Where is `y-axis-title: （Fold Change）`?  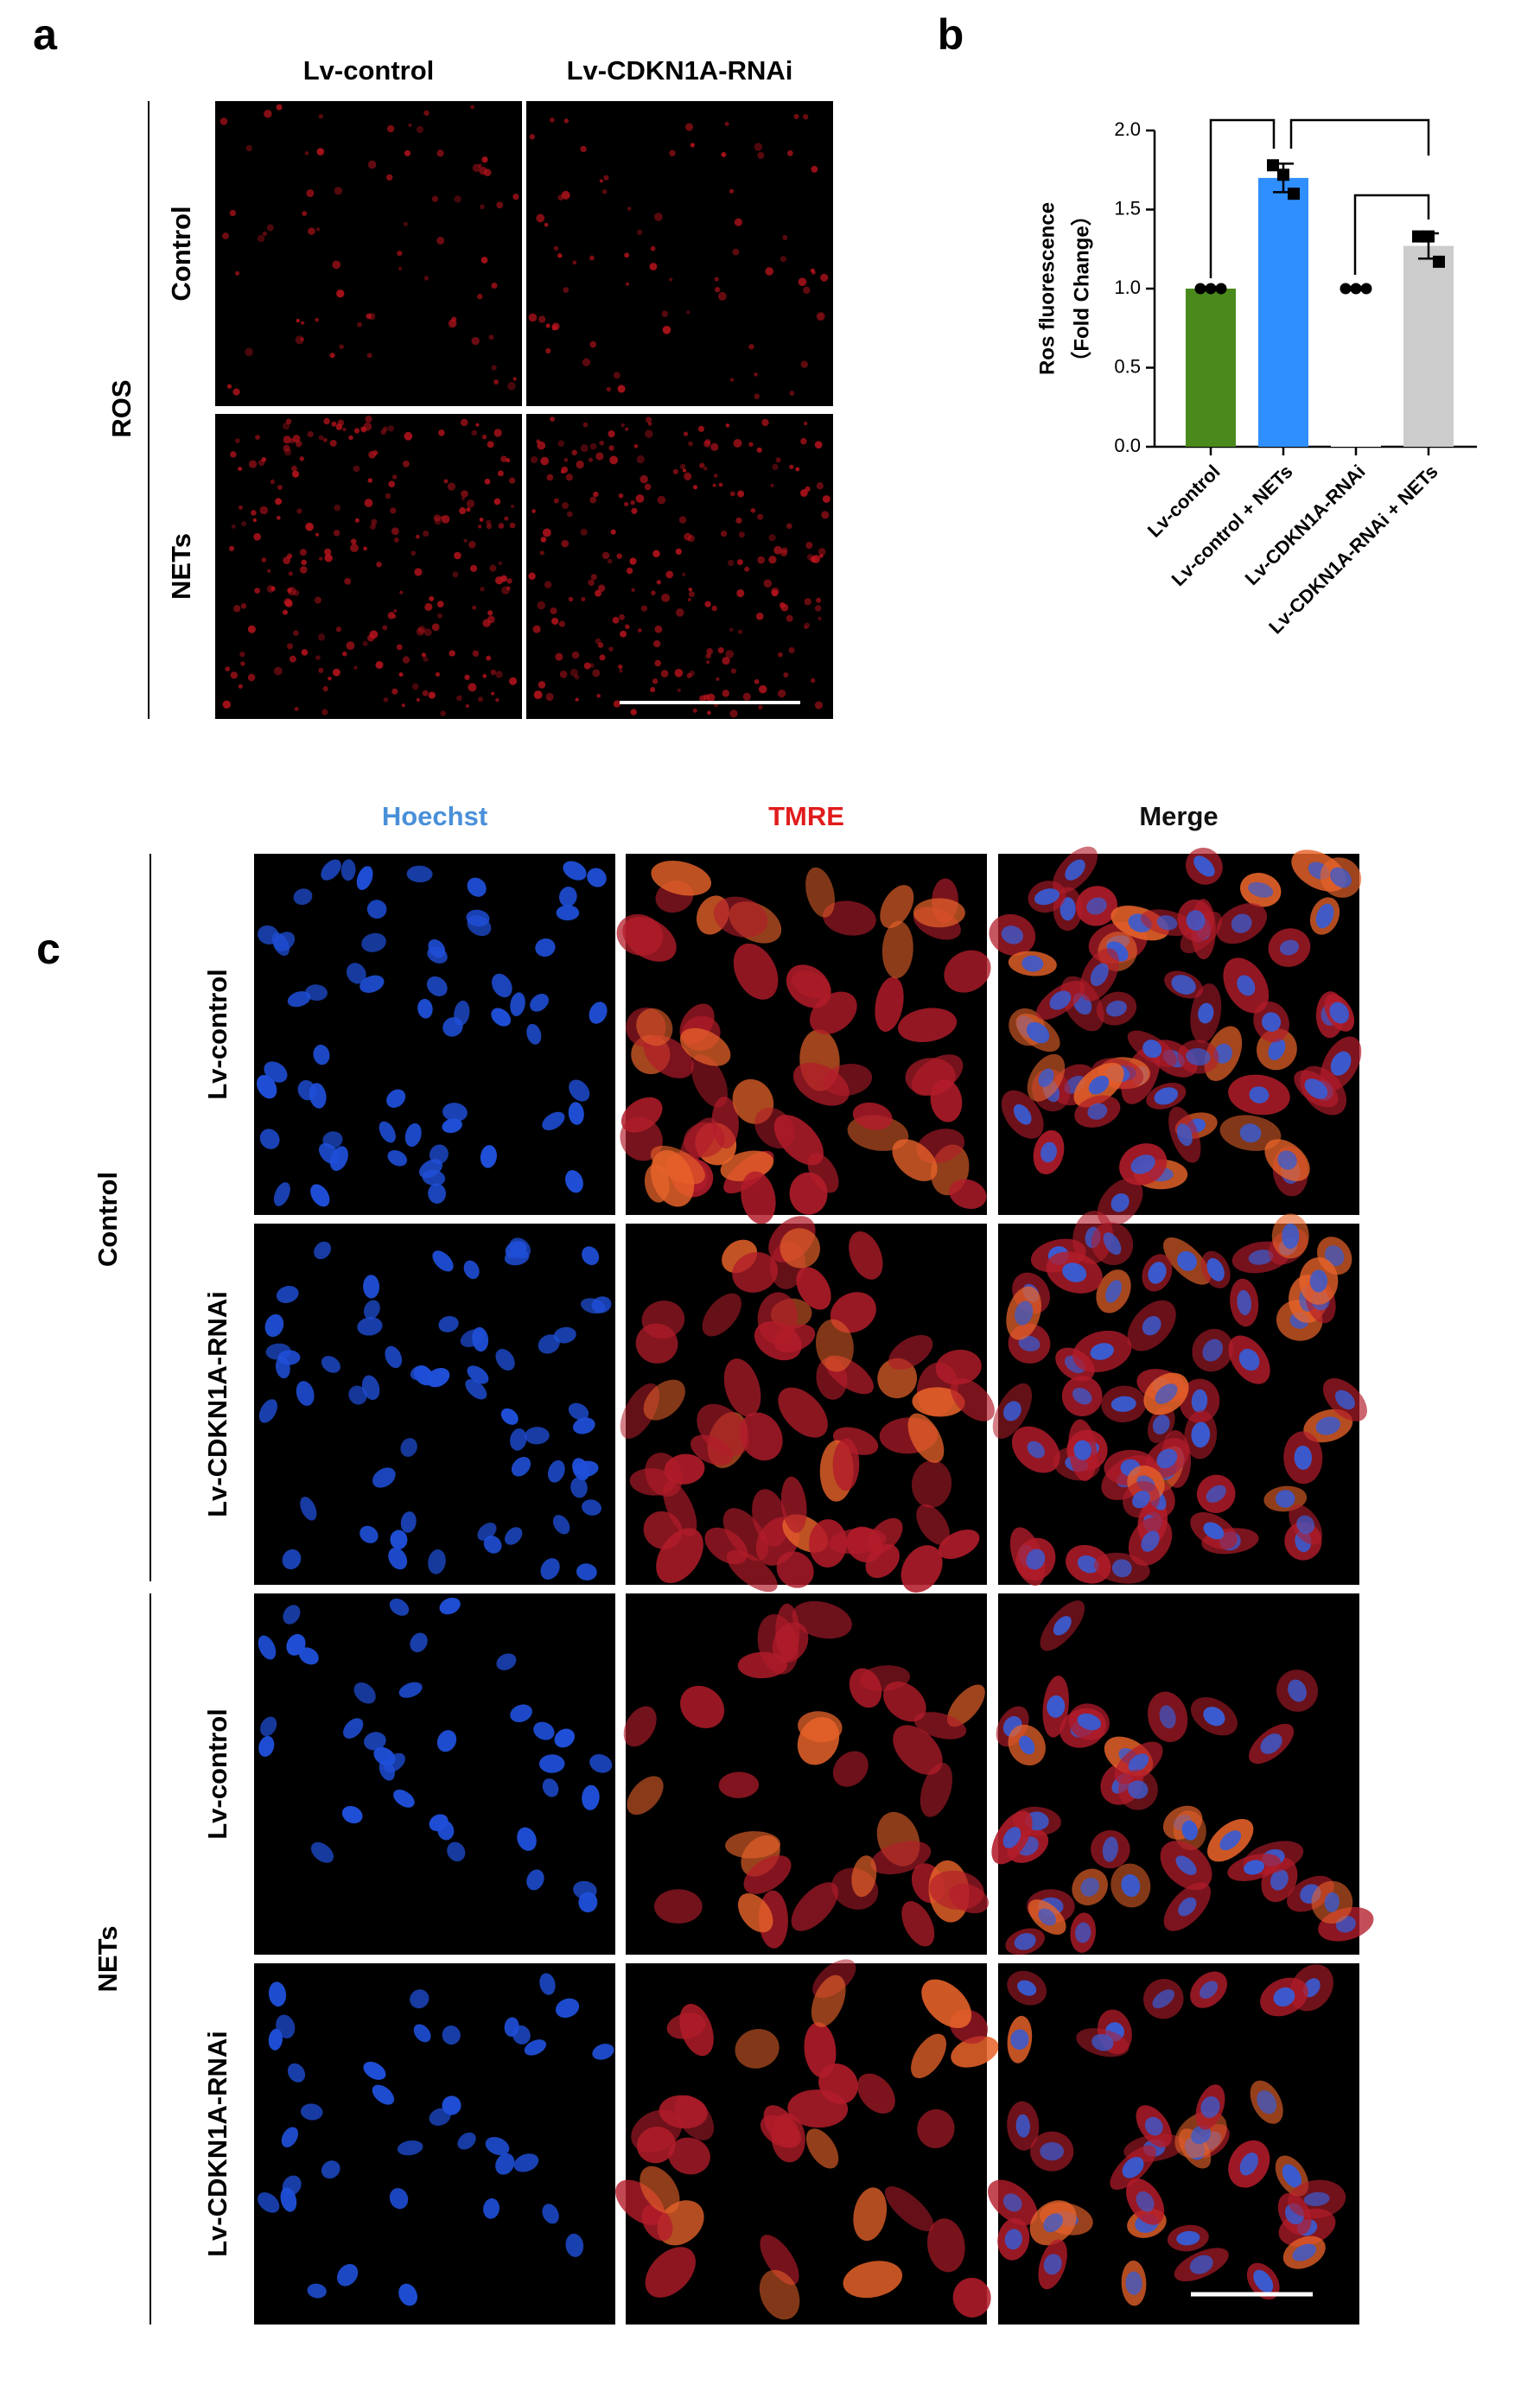
y-axis-title: （Fold Change） is located at coordinates (1081, 288).